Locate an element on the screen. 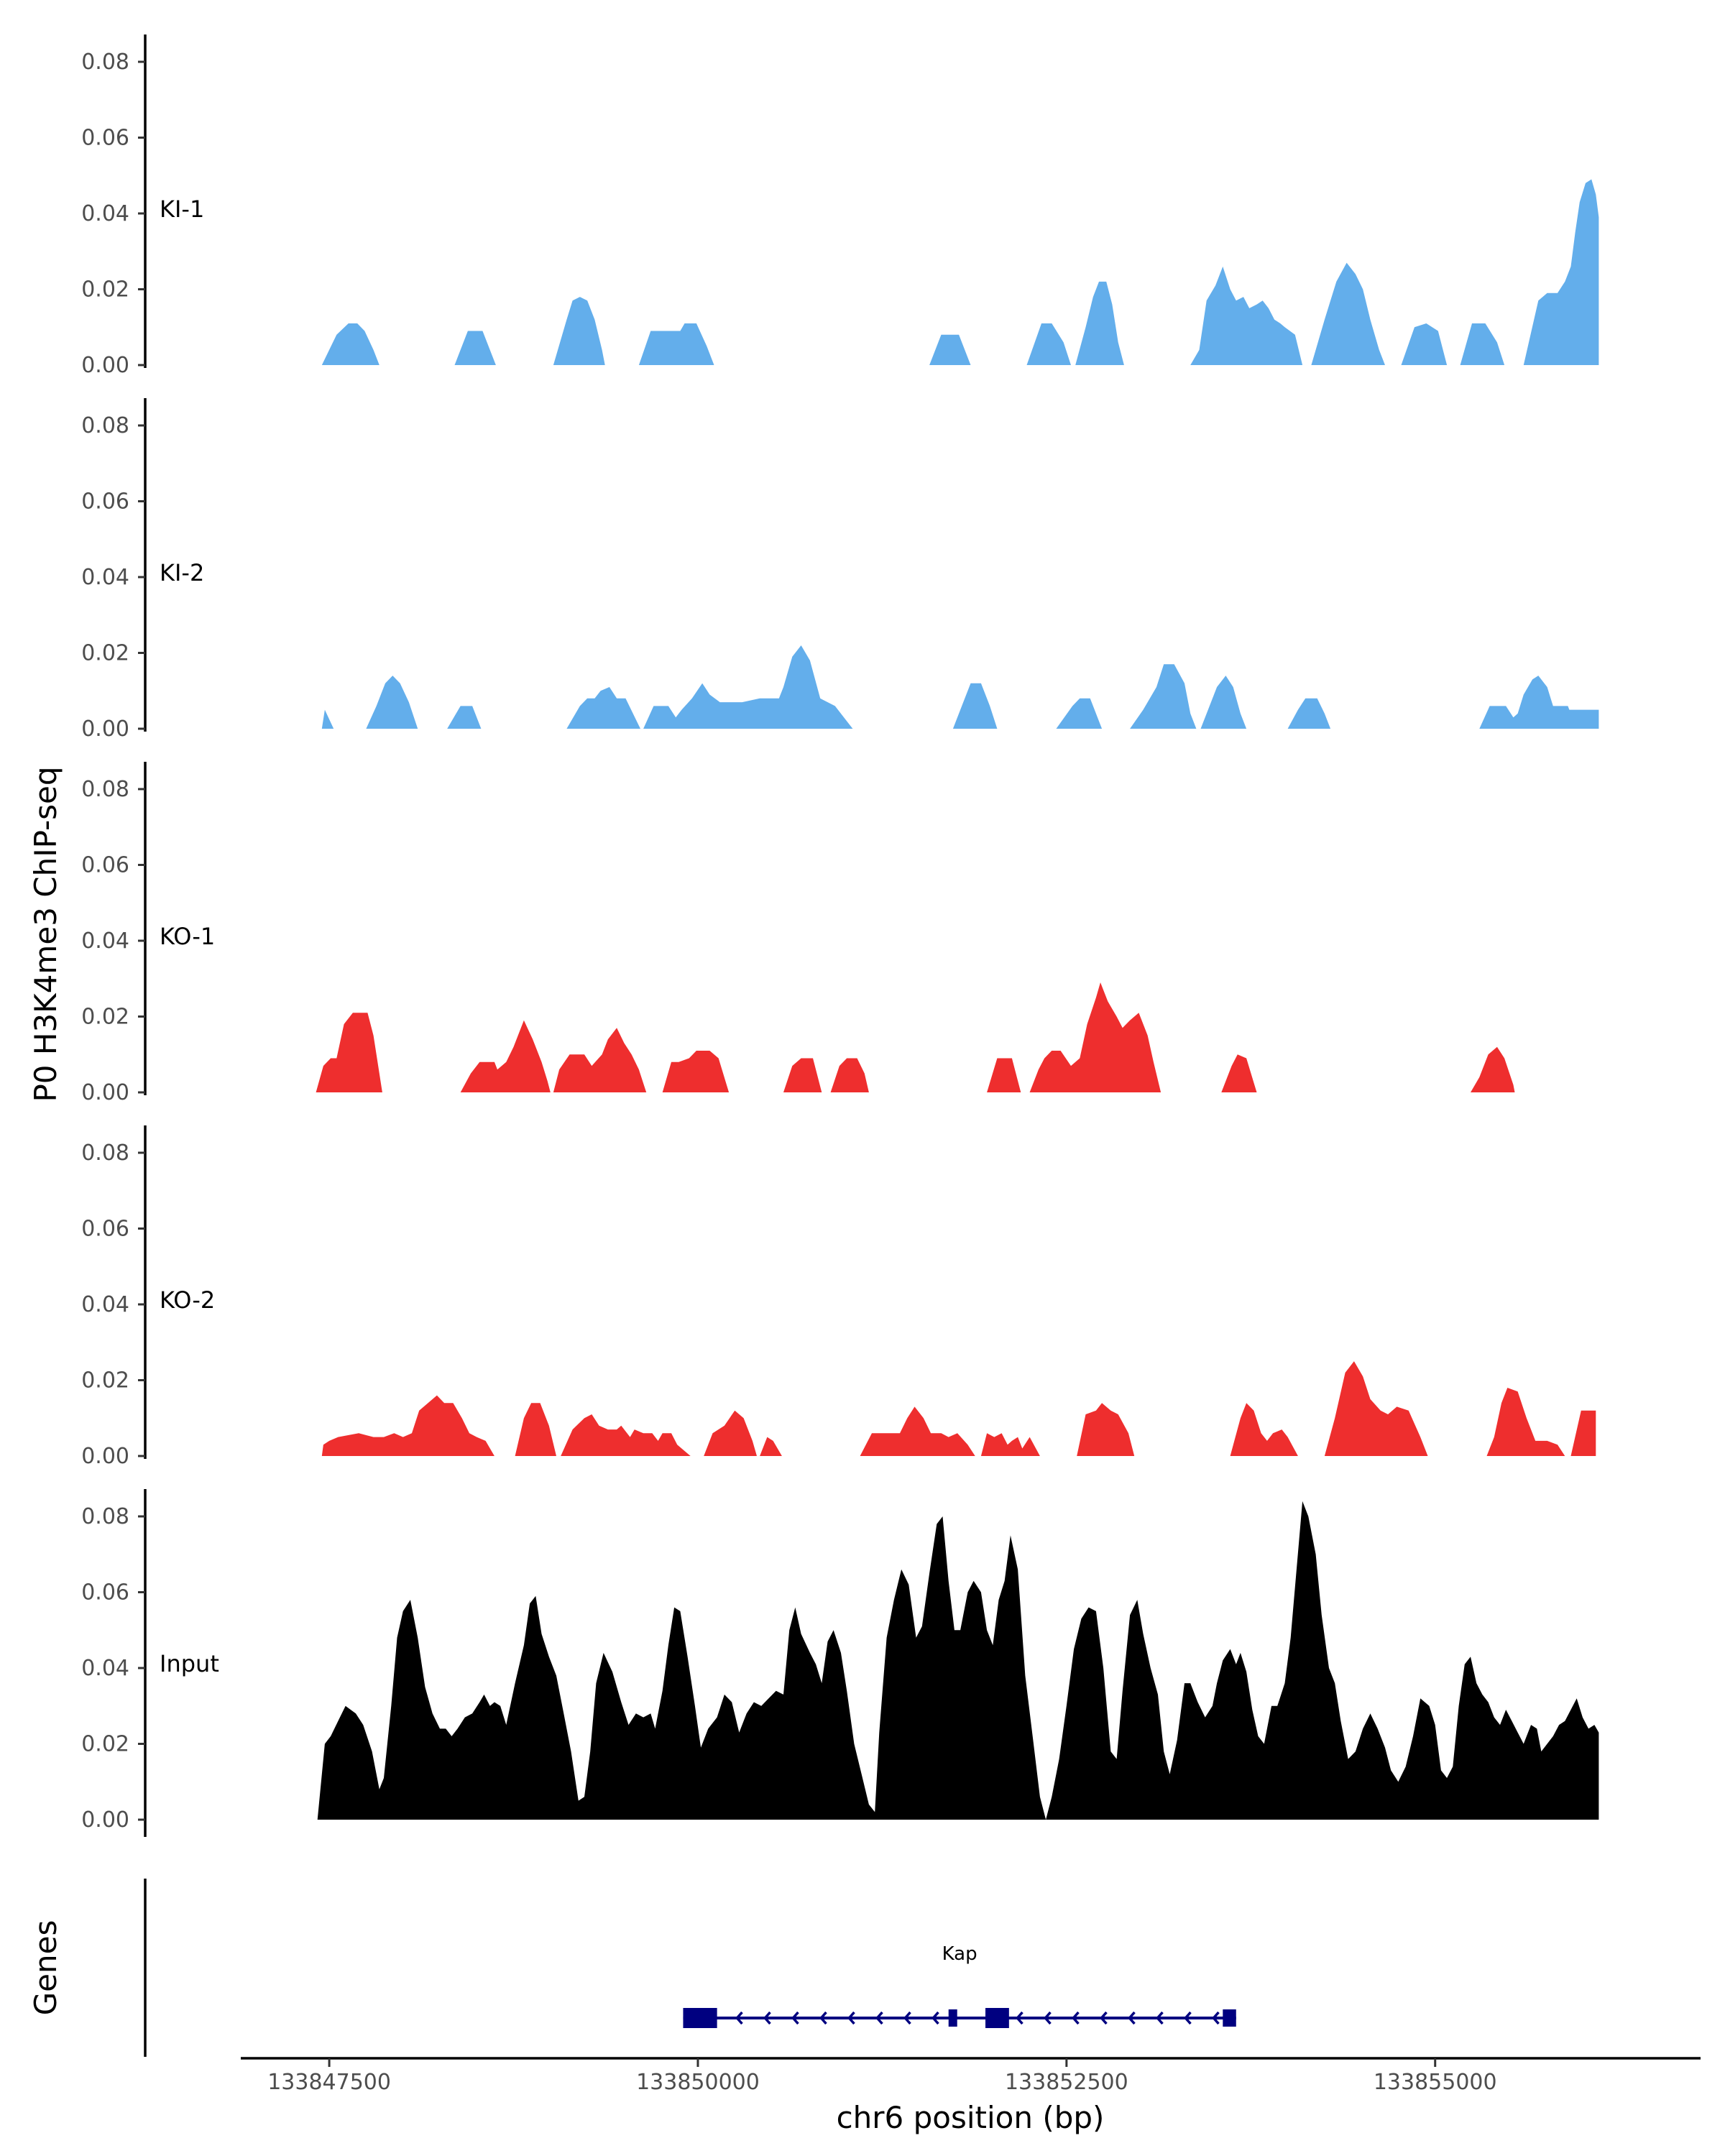 Image resolution: width=1725 pixels, height=2156 pixels. x-tick-label: 133852500 is located at coordinates (1066, 2082).